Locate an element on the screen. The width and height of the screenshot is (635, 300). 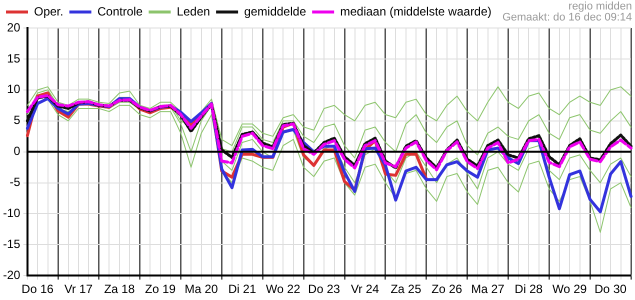
legend-label: gemiddelde is located at coordinates (275, 11).